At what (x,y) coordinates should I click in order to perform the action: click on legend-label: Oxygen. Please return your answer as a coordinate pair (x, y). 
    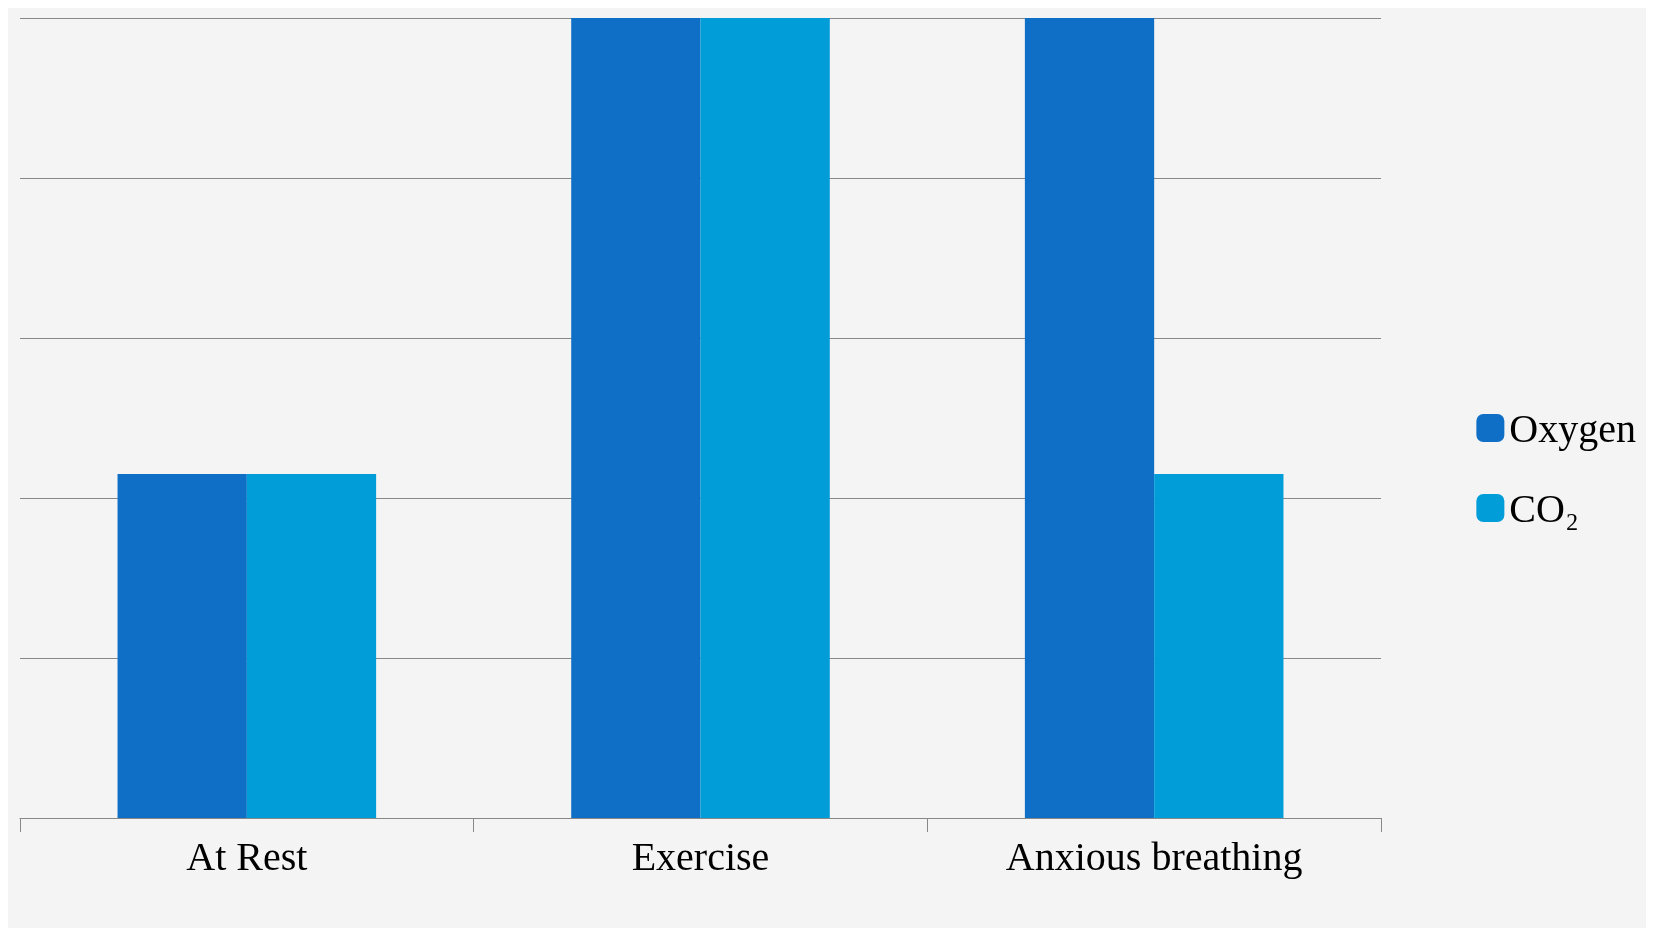
    Looking at the image, I should click on (1572, 428).